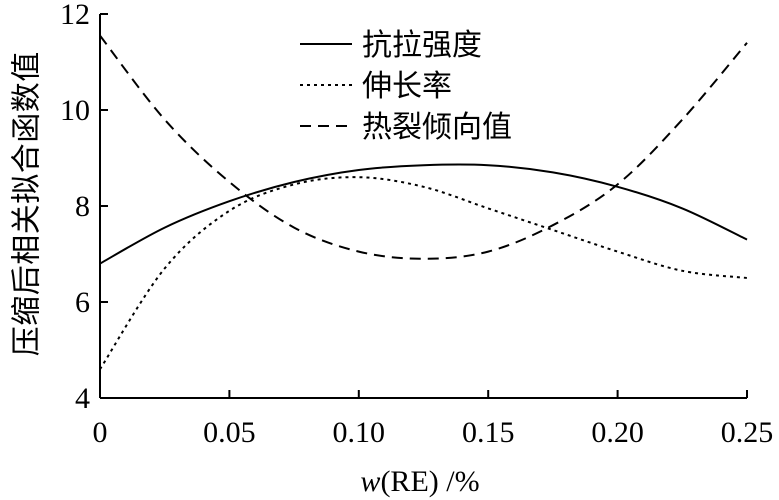  Describe the element at coordinates (82, 398) in the screenshot. I see `y-tick-label: 4` at that location.